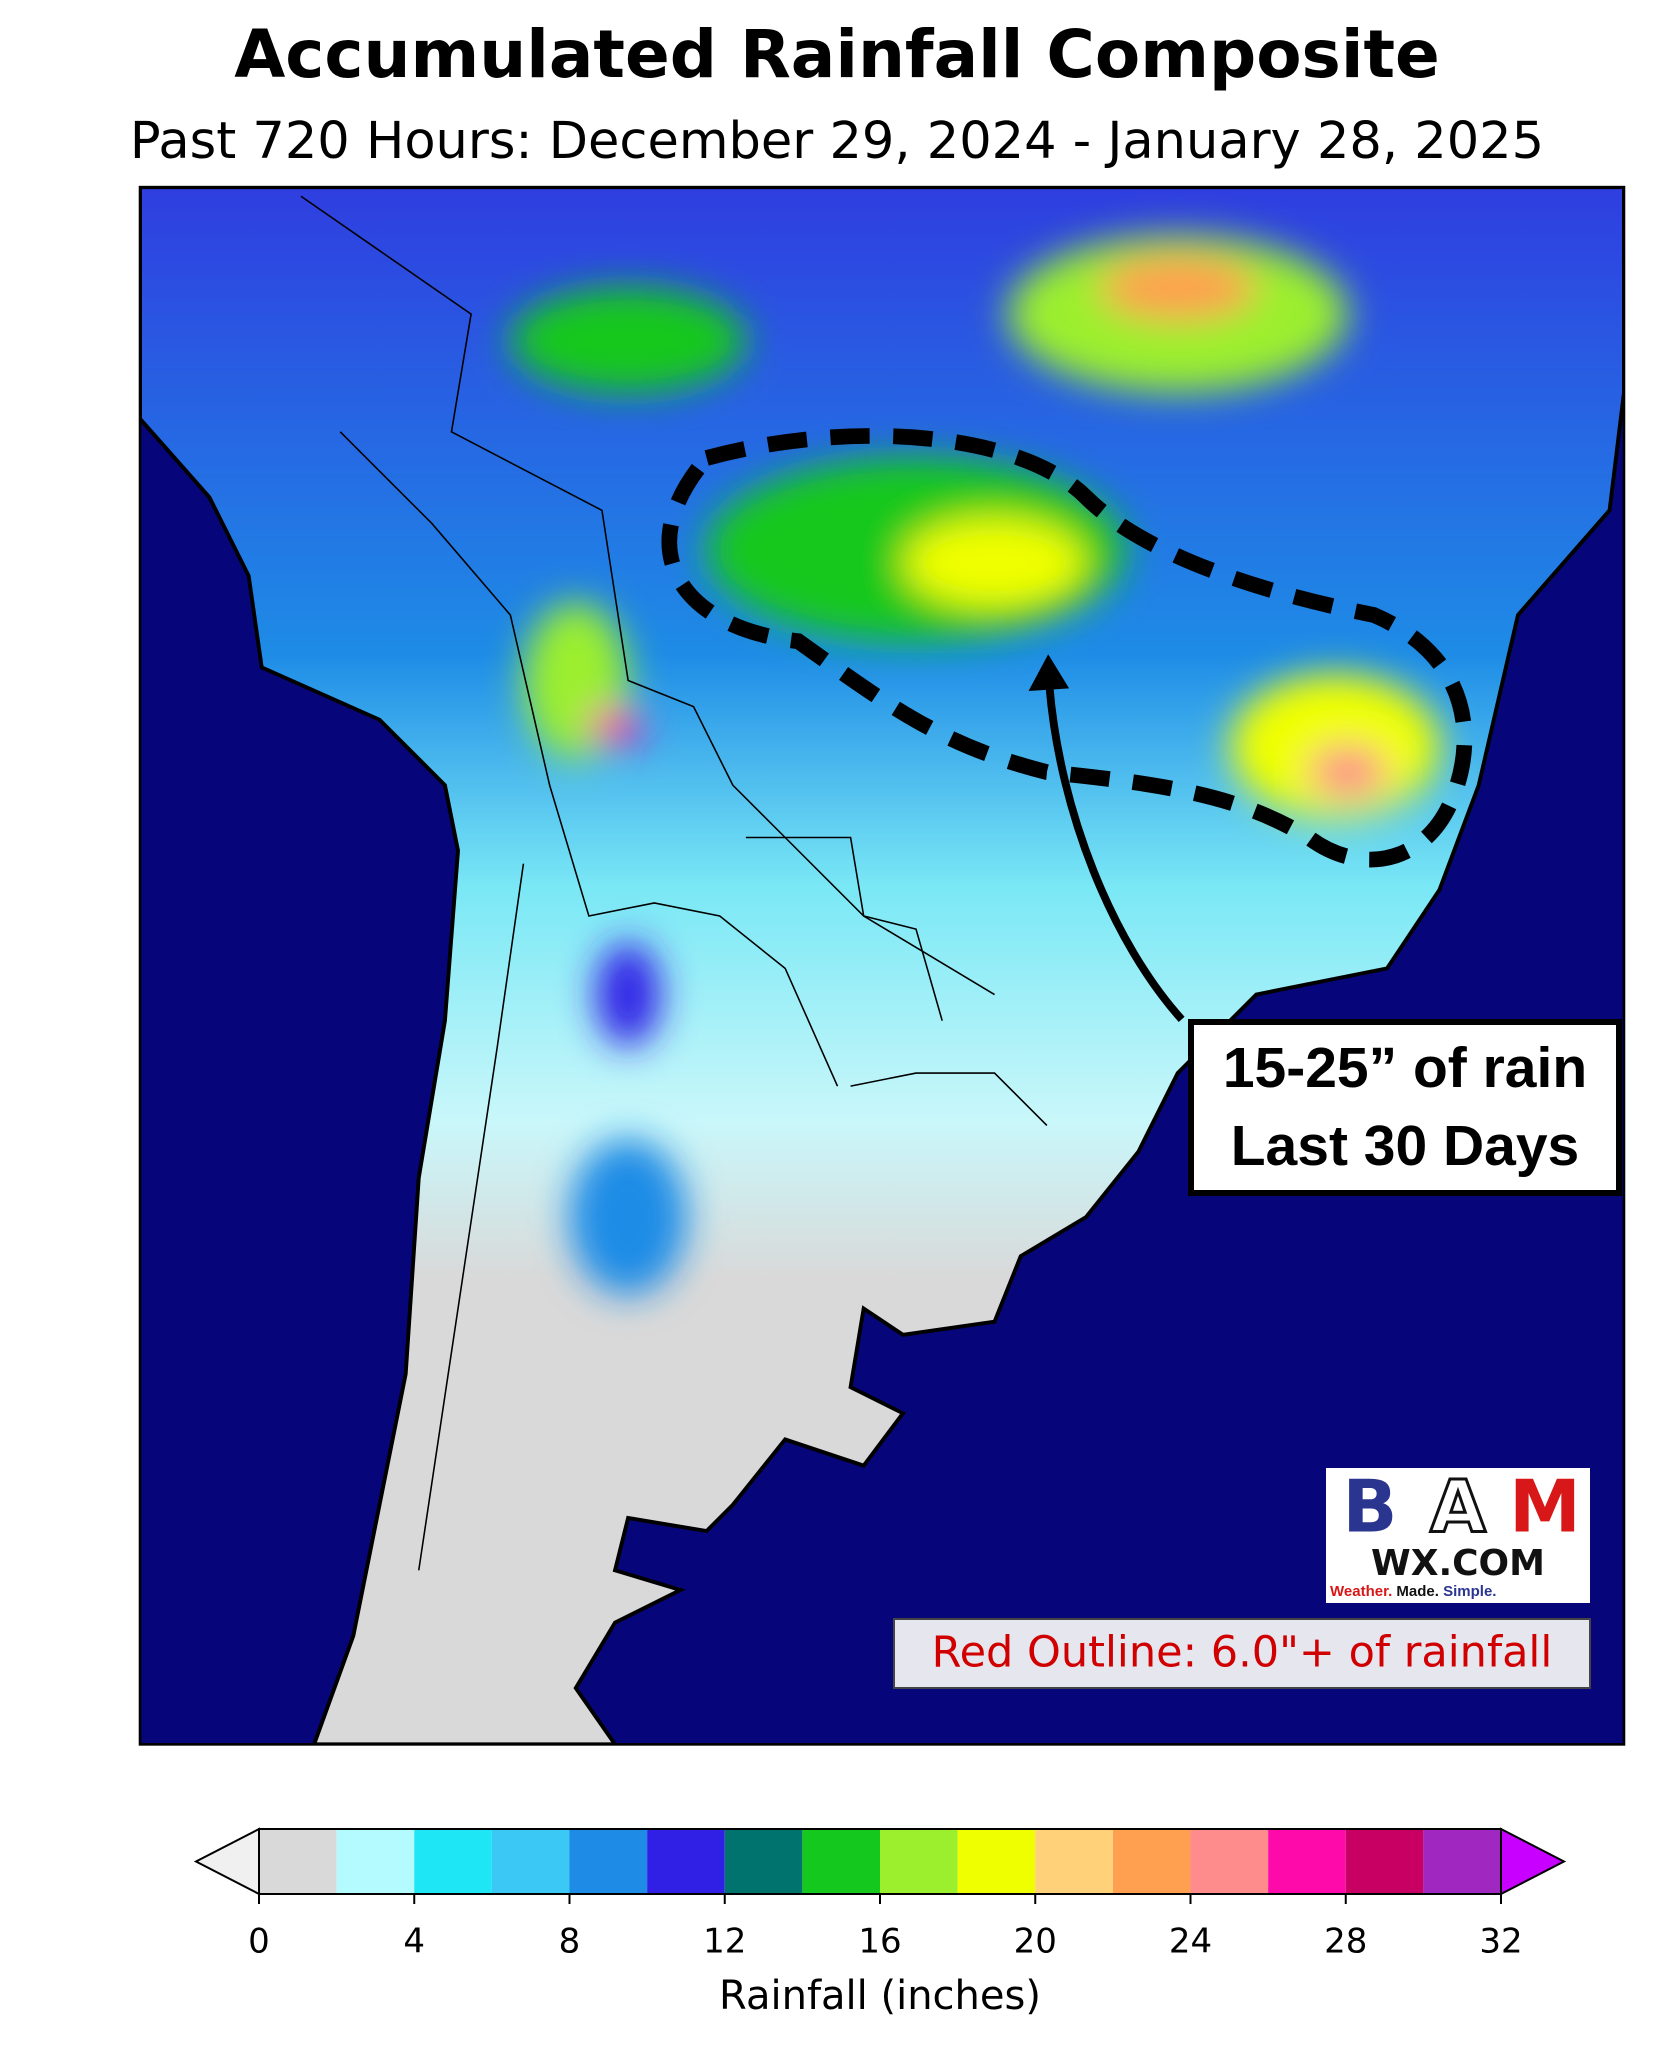 The width and height of the screenshot is (1675, 2048). I want to click on tick-label: 20, so click(1035, 1942).